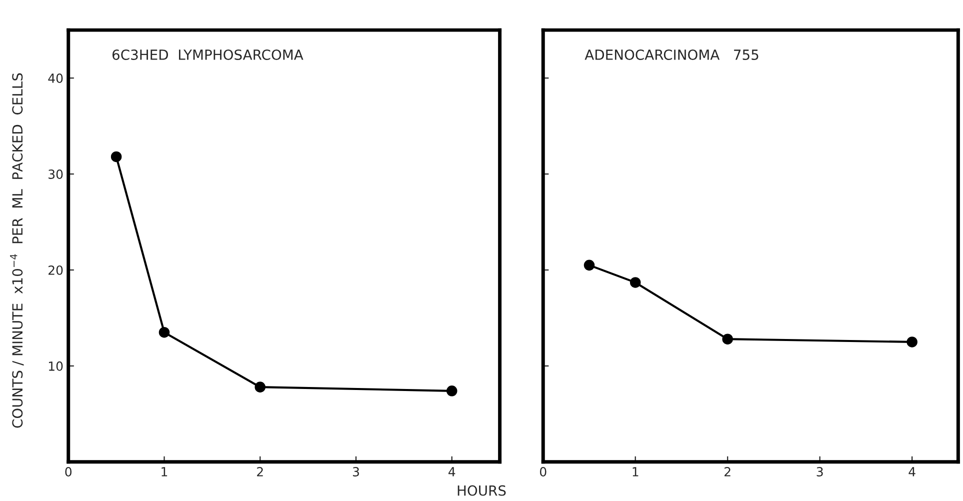  I want to click on y-tick-label: 40, so click(55, 78).